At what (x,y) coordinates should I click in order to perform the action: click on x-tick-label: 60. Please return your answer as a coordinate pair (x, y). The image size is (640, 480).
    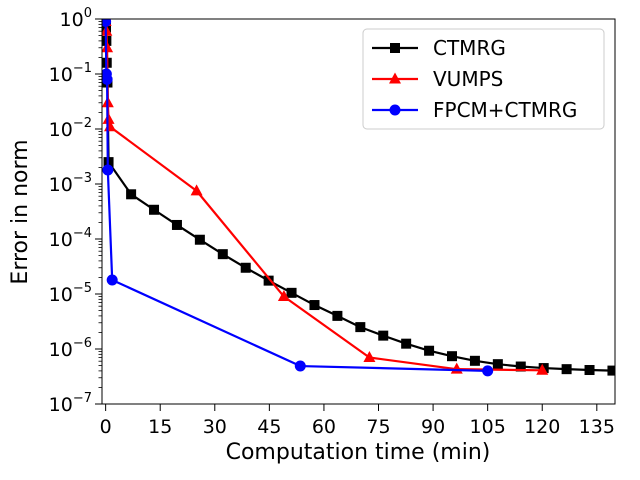
    Looking at the image, I should click on (324, 427).